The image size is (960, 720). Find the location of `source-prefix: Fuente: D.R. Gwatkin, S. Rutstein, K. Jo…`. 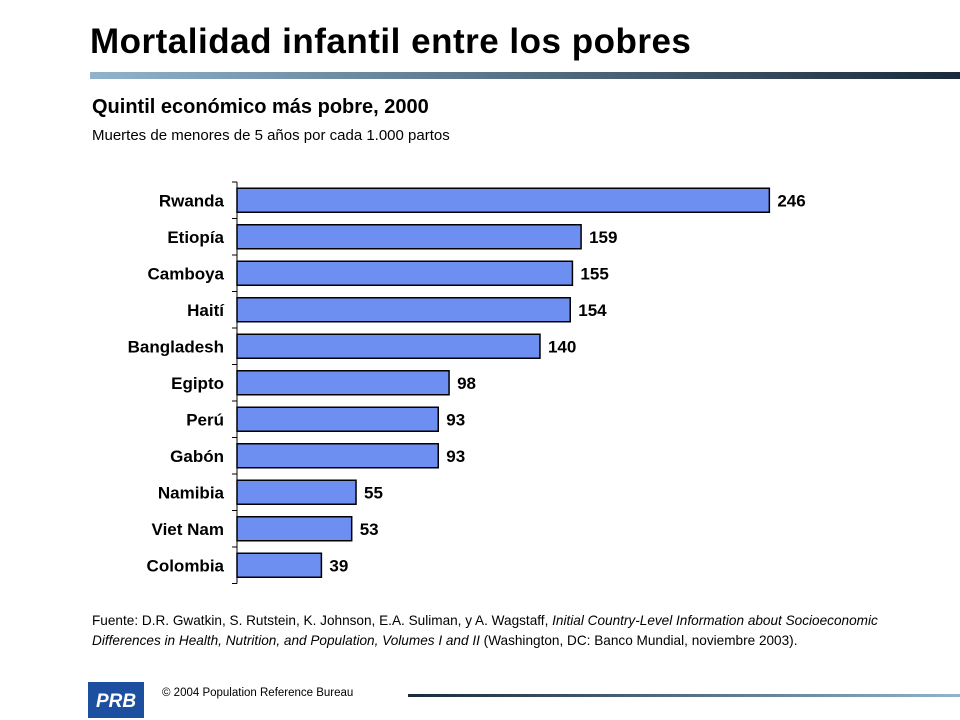

source-prefix: Fuente: D.R. Gwatkin, S. Rutstein, K. Jo… is located at coordinates (322, 620).